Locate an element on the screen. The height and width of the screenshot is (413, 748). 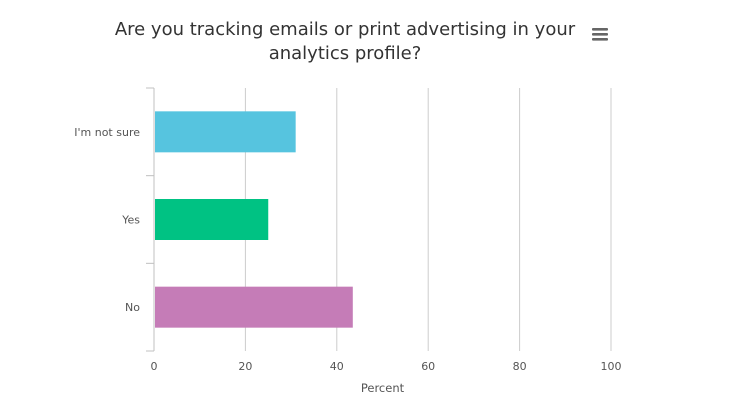
chart-menu-button is located at coordinates (600, 34).